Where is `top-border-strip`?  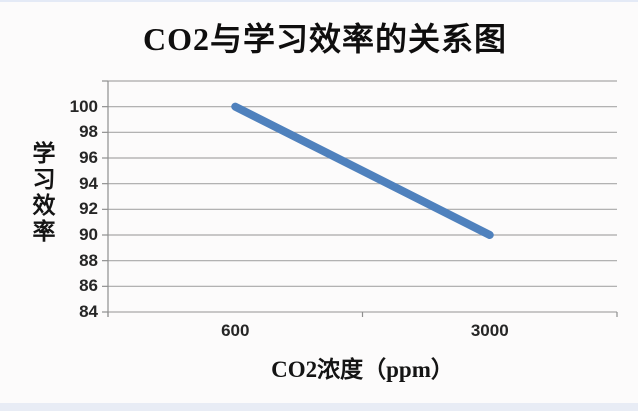 top-border-strip is located at coordinates (319, 1).